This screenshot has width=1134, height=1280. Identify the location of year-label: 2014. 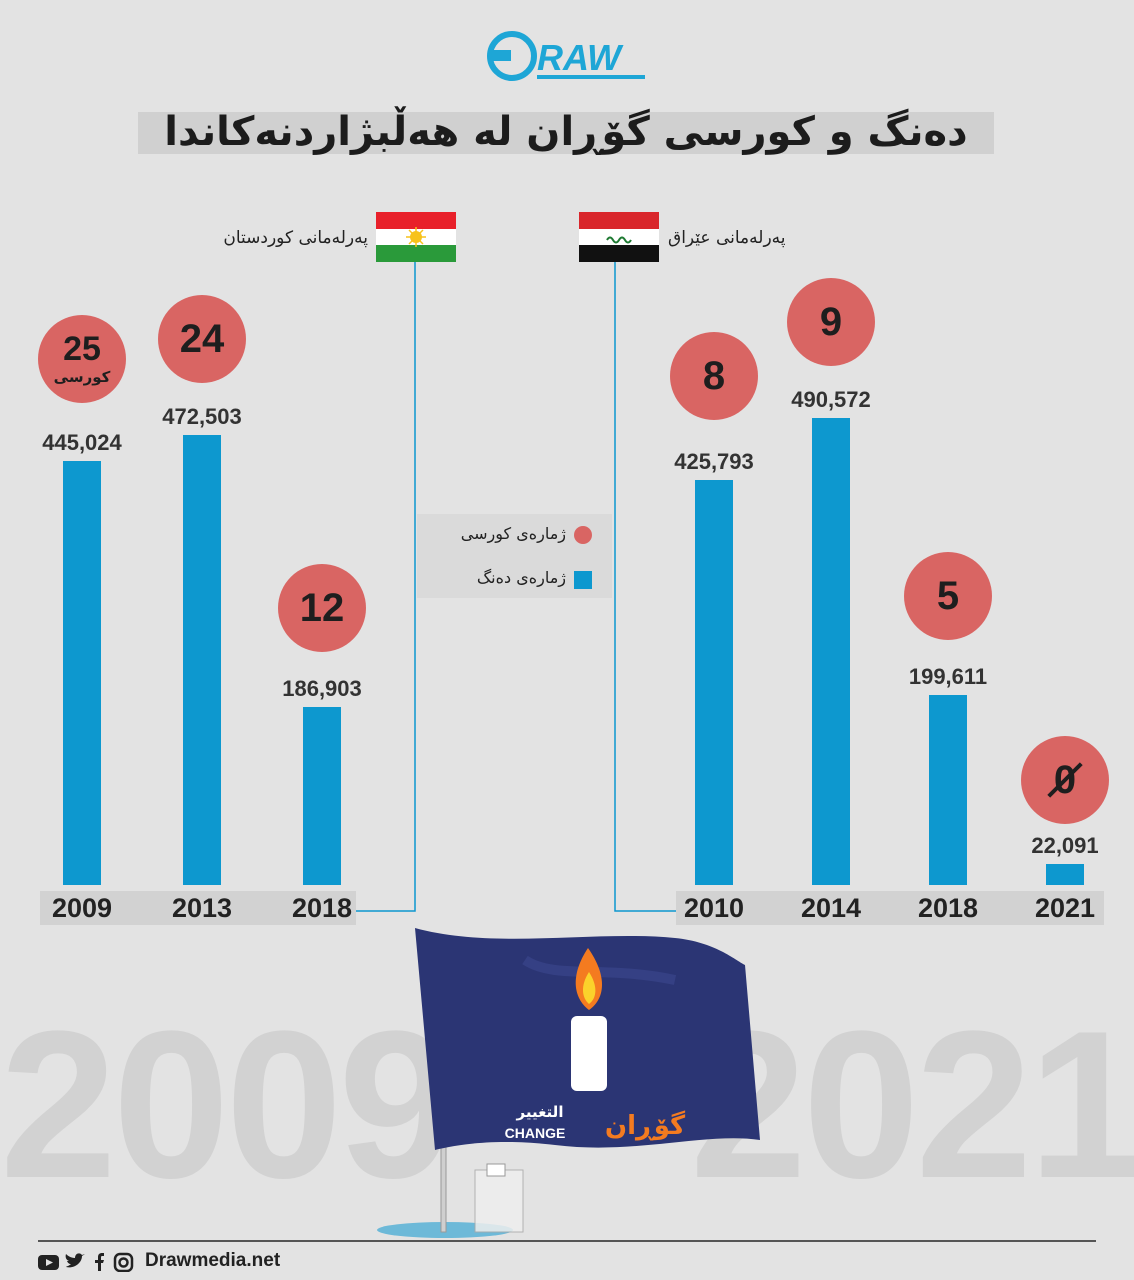
(831, 908).